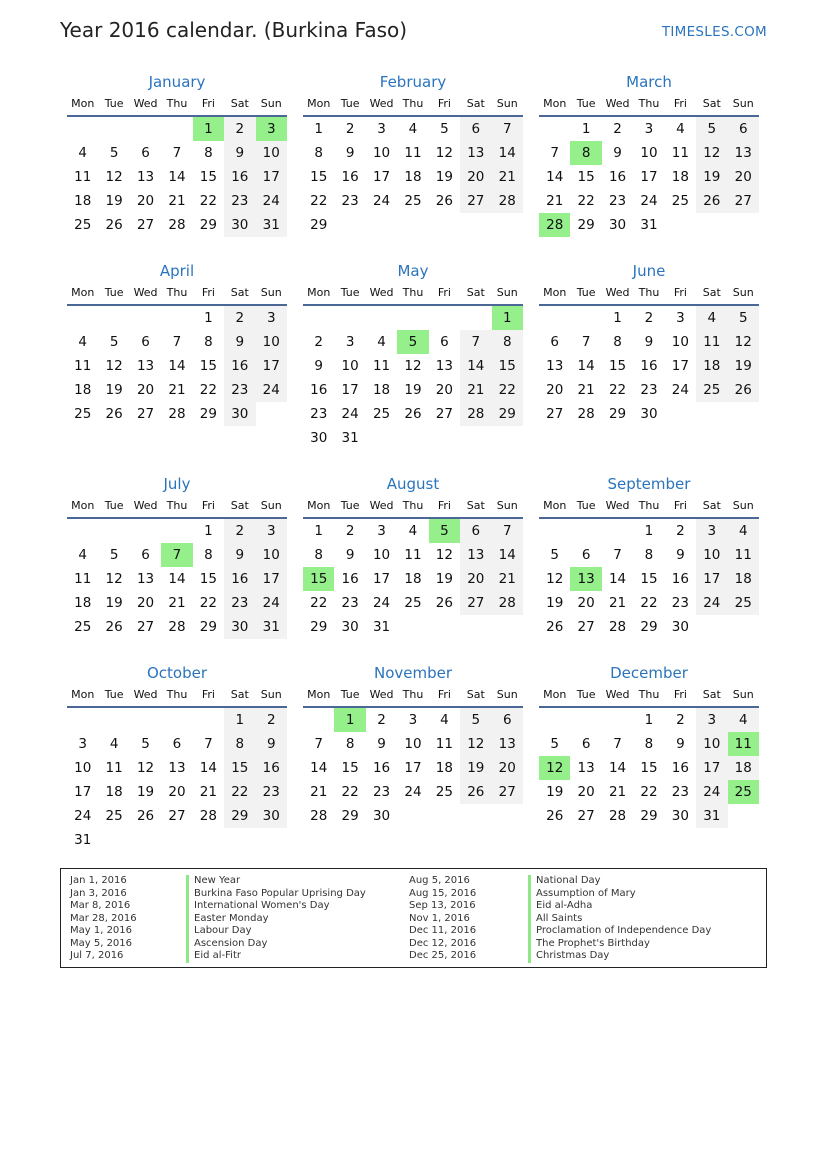 The width and height of the screenshot is (827, 1169). What do you see at coordinates (649, 201) in the screenshot?
I see `week-row: 21 22 23 24 25 26 27` at bounding box center [649, 201].